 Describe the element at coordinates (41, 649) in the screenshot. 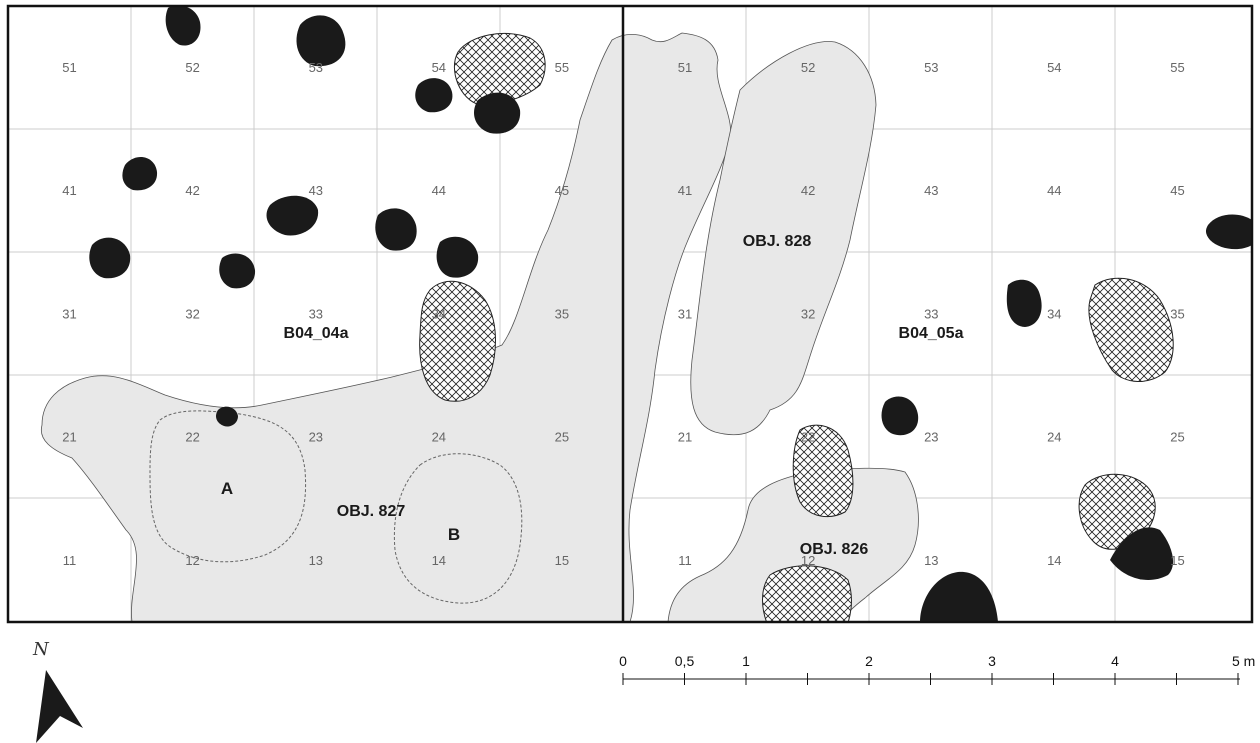

I see `north-label: N` at that location.